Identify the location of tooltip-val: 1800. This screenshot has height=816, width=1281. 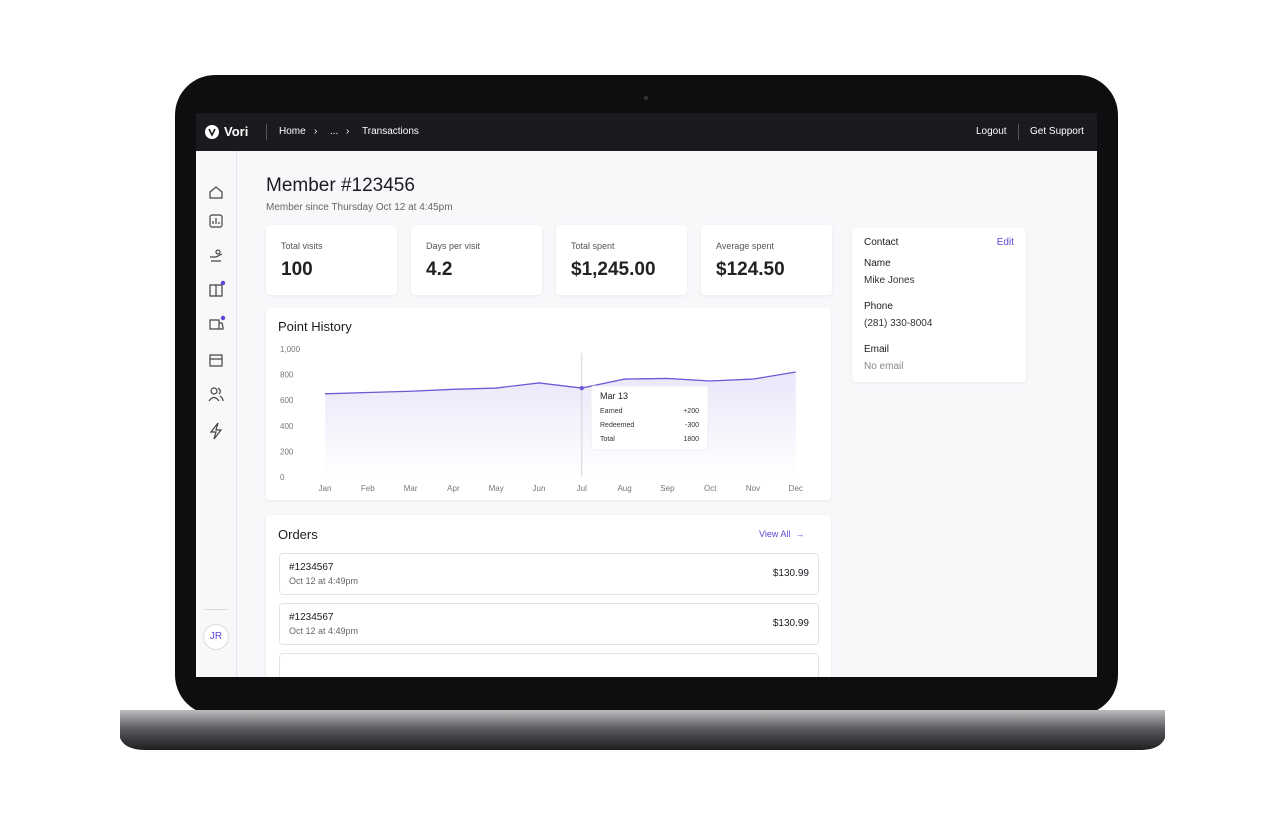
(691, 439).